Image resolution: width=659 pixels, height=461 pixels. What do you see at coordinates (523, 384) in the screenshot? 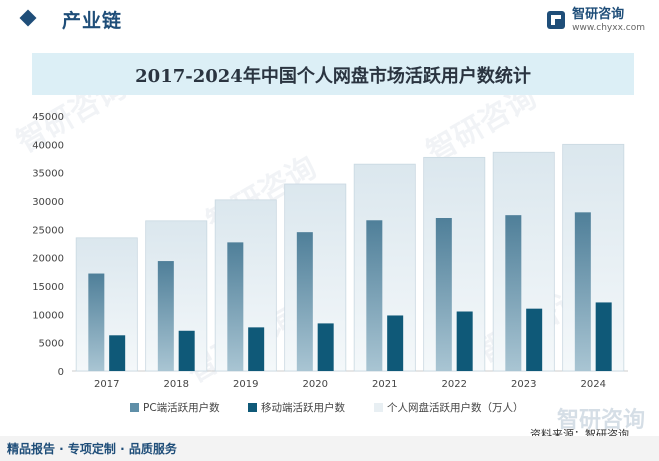
I see `x-tick-label: 2023` at bounding box center [523, 384].